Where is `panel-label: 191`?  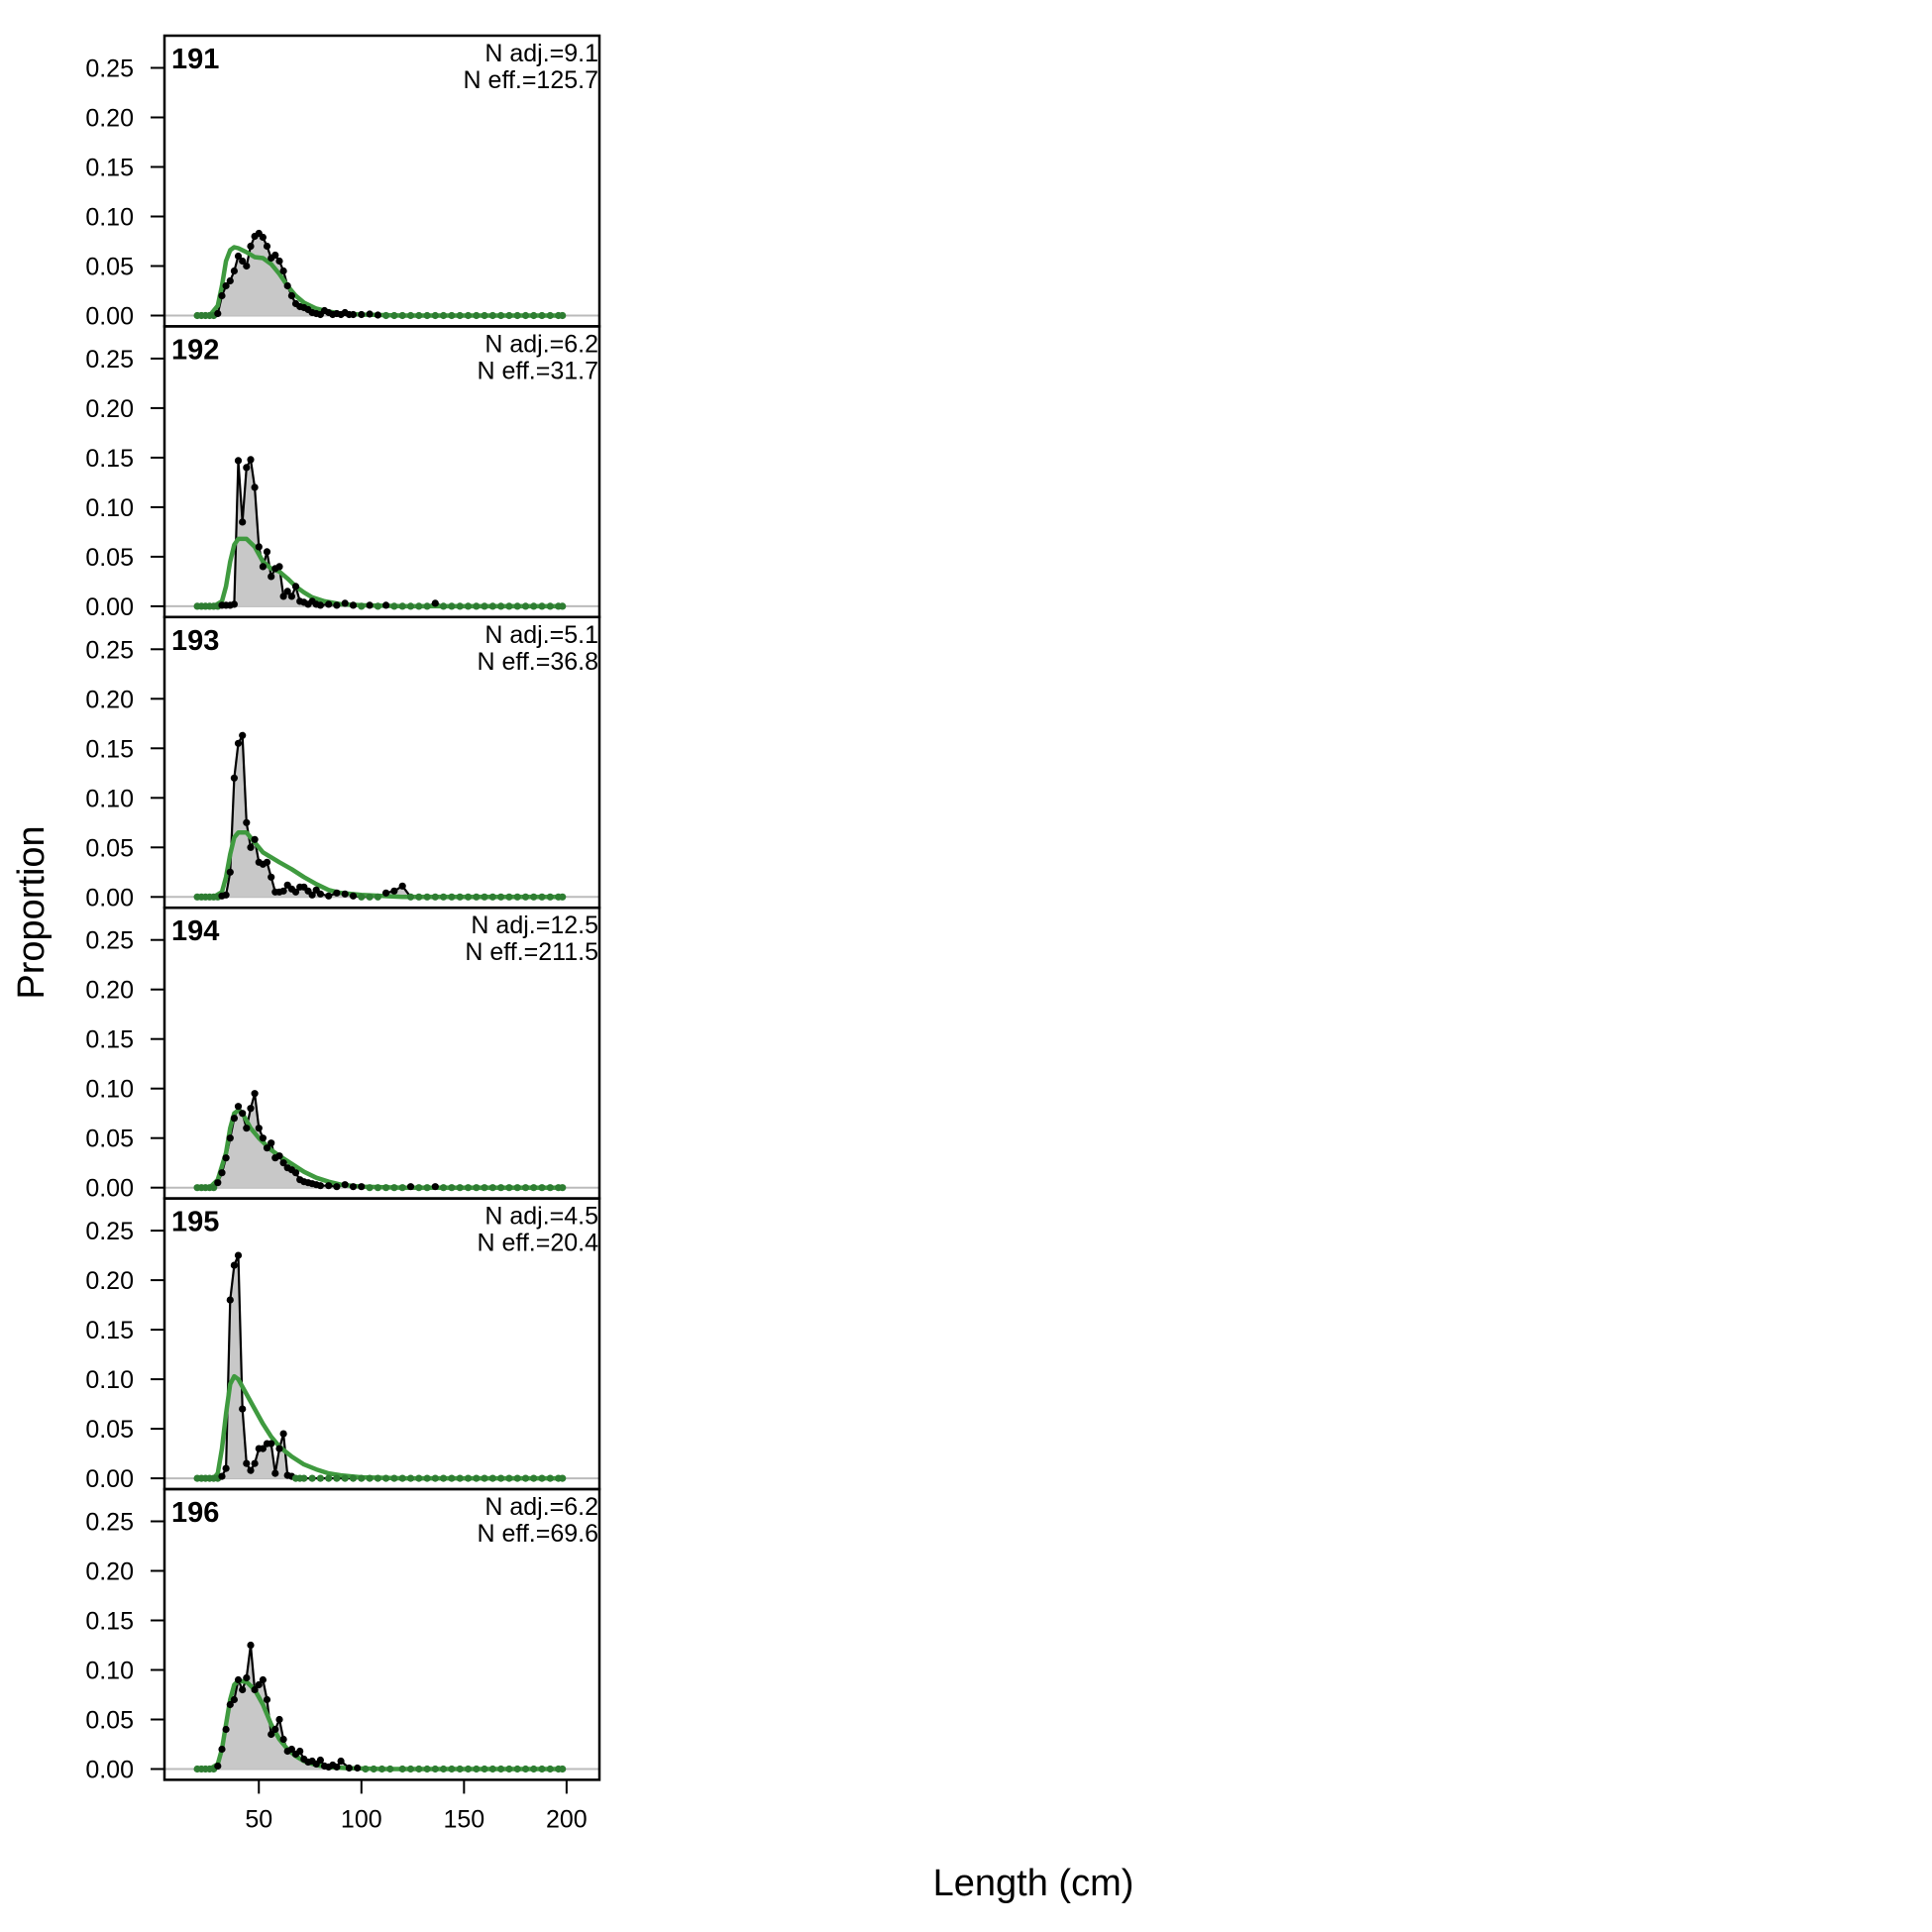 panel-label: 191 is located at coordinates (195, 59).